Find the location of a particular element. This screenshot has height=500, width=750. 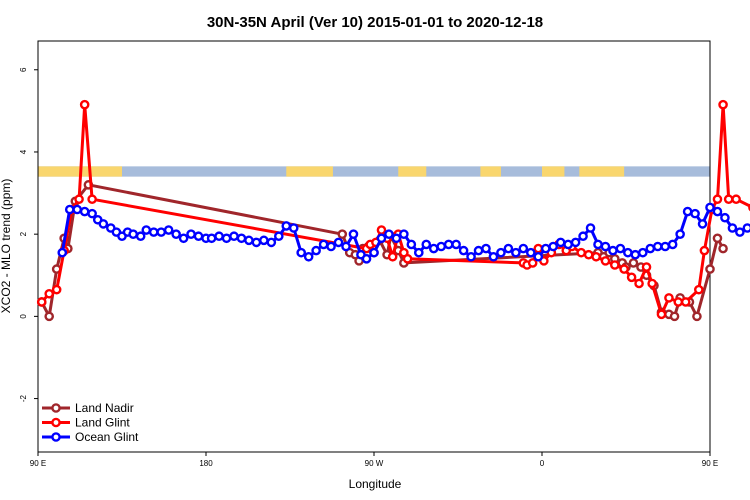

y-tick-label: 6 is located at coordinates (23, 69).